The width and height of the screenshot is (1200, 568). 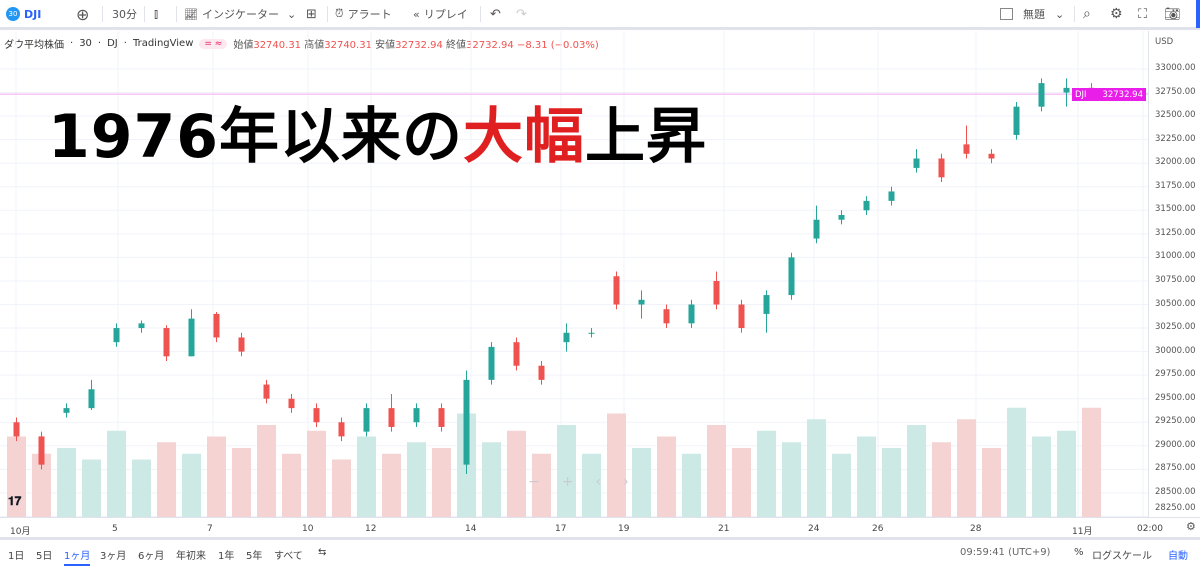 I want to click on axis-settings-gear-icon: ⚙, so click(x=1191, y=526).